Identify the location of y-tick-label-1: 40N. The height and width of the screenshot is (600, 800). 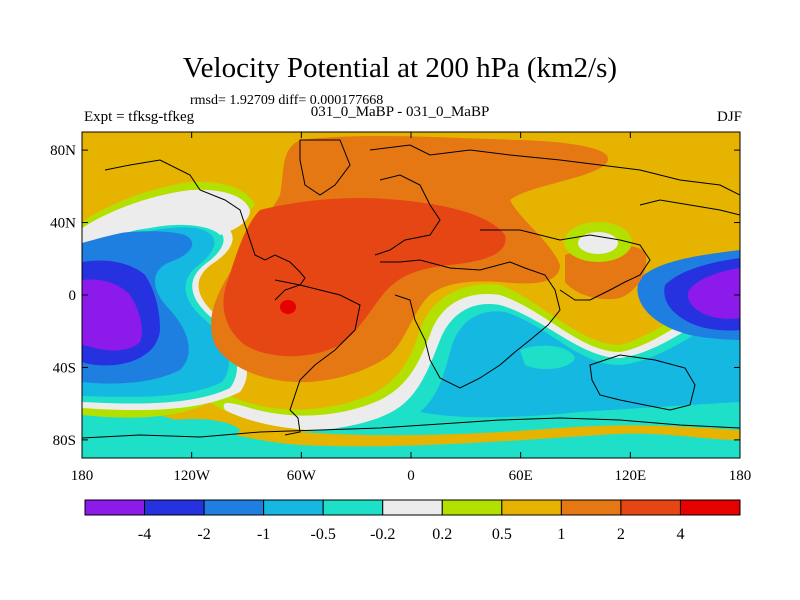
(63, 224).